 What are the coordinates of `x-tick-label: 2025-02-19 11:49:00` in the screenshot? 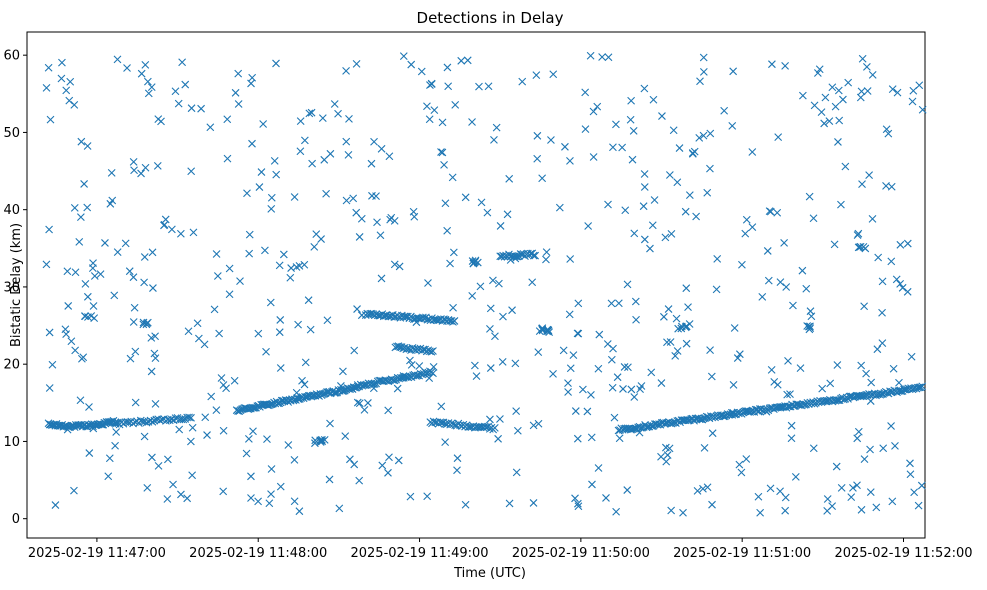 It's located at (419, 553).